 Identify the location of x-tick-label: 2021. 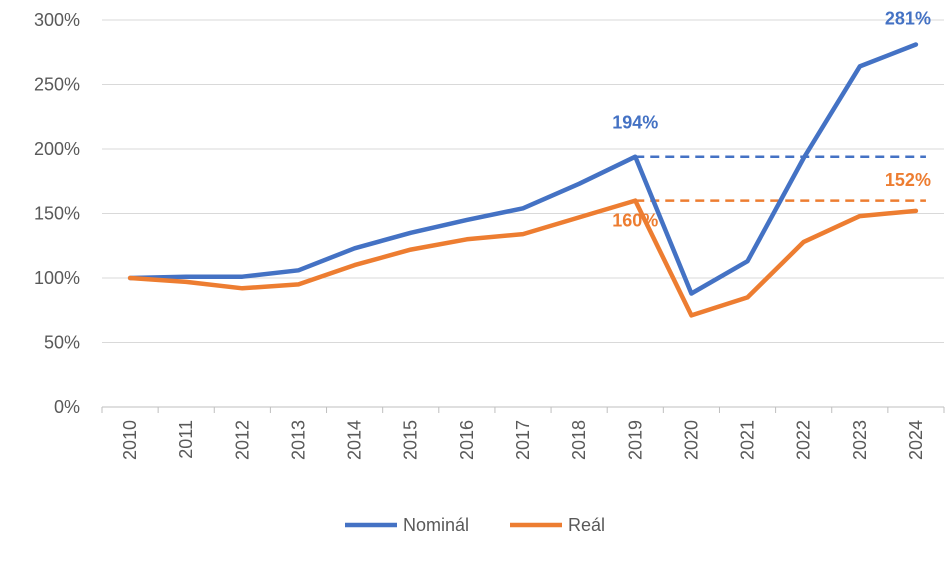
(748, 440).